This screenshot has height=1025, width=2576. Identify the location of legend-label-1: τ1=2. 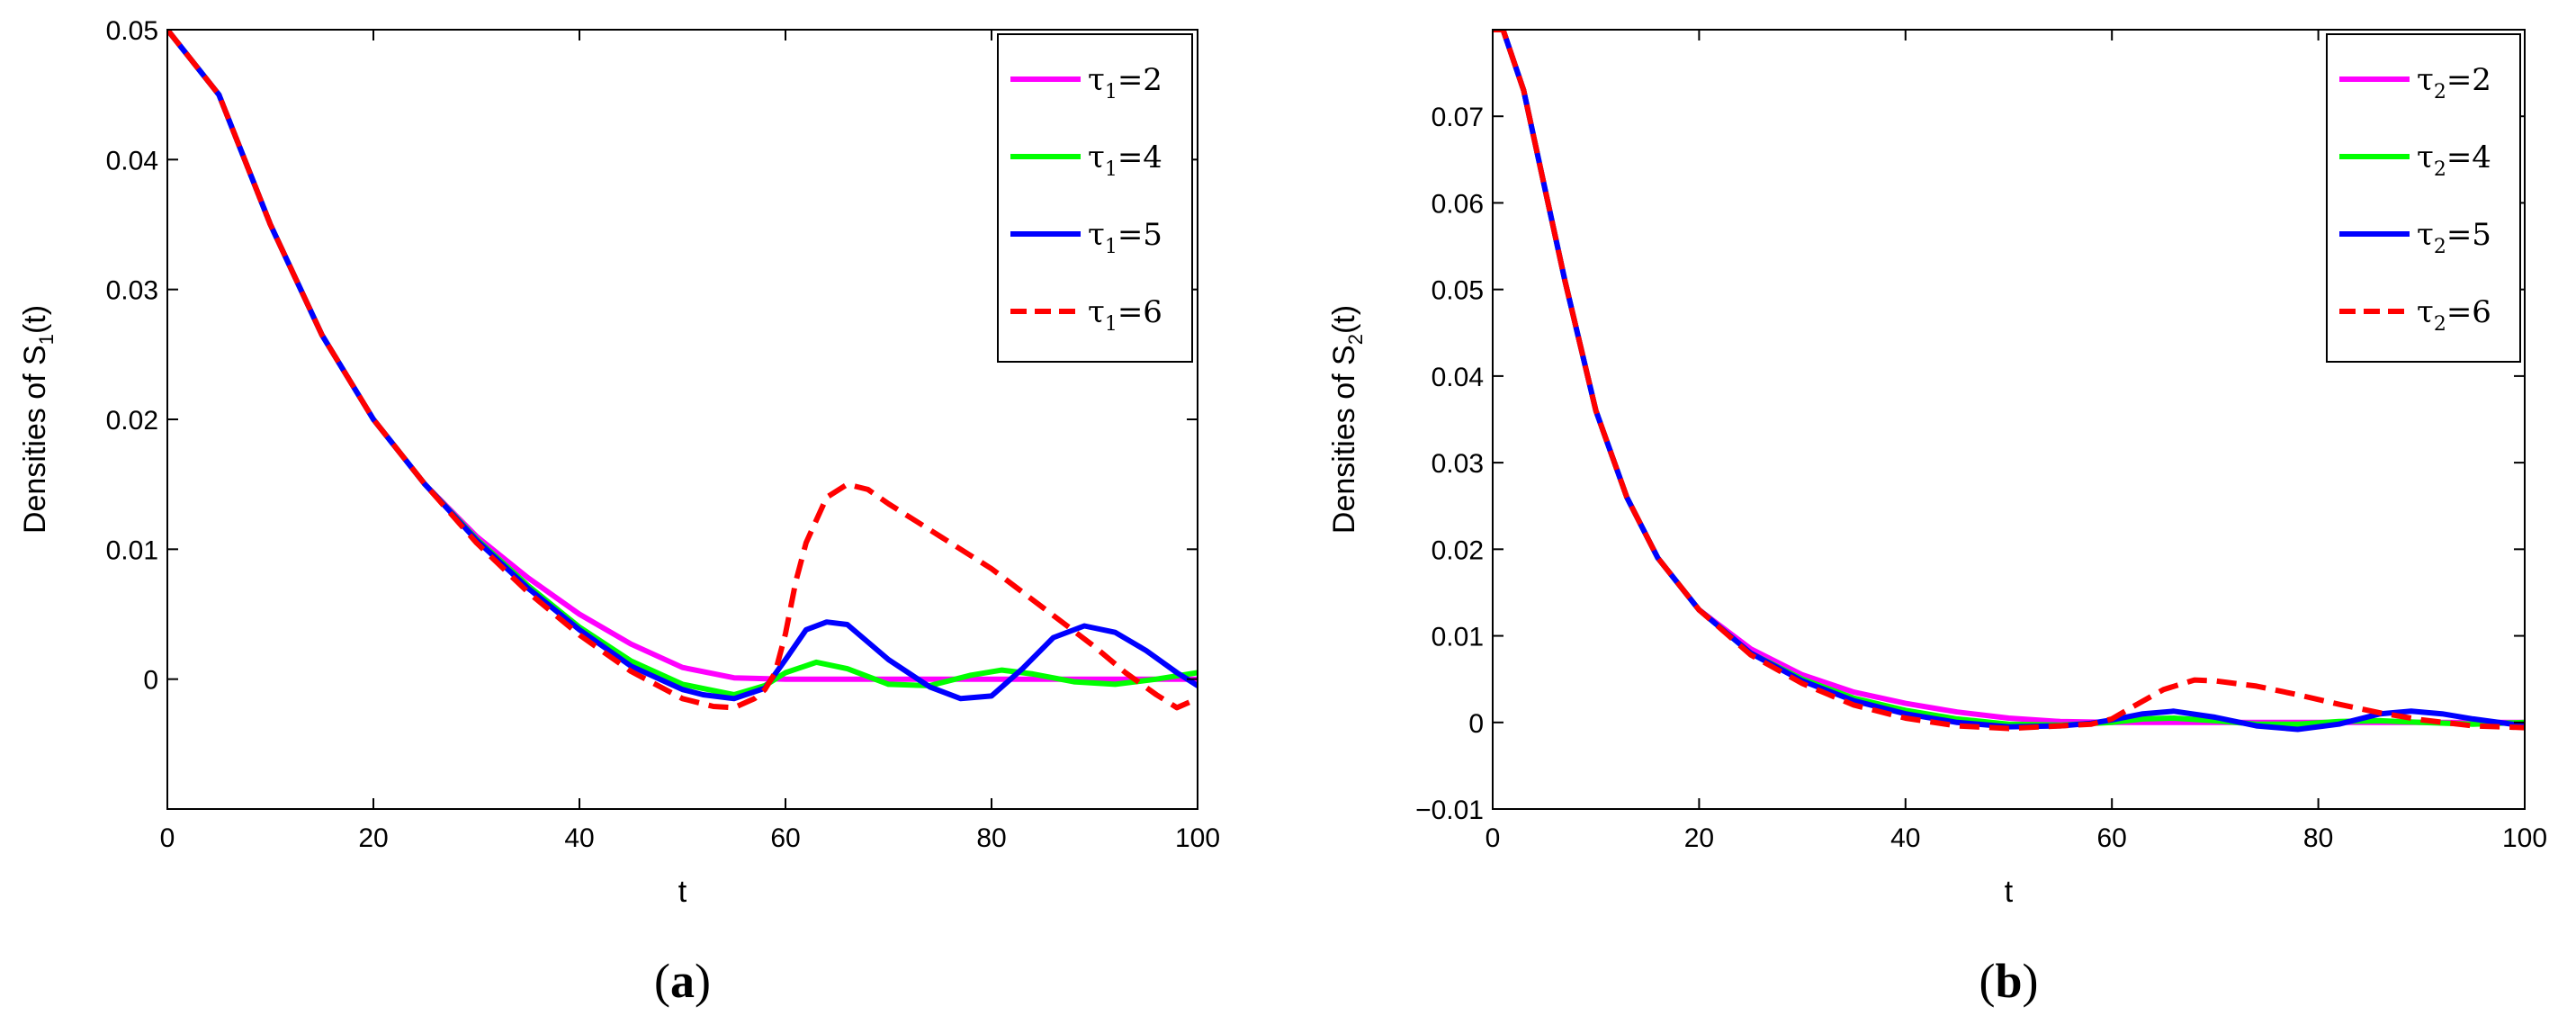
(1125, 83).